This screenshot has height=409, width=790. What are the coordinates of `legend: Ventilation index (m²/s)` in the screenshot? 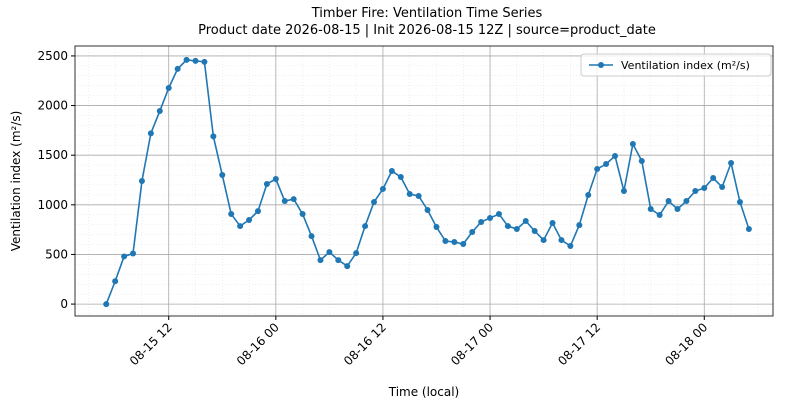 It's located at (676, 65).